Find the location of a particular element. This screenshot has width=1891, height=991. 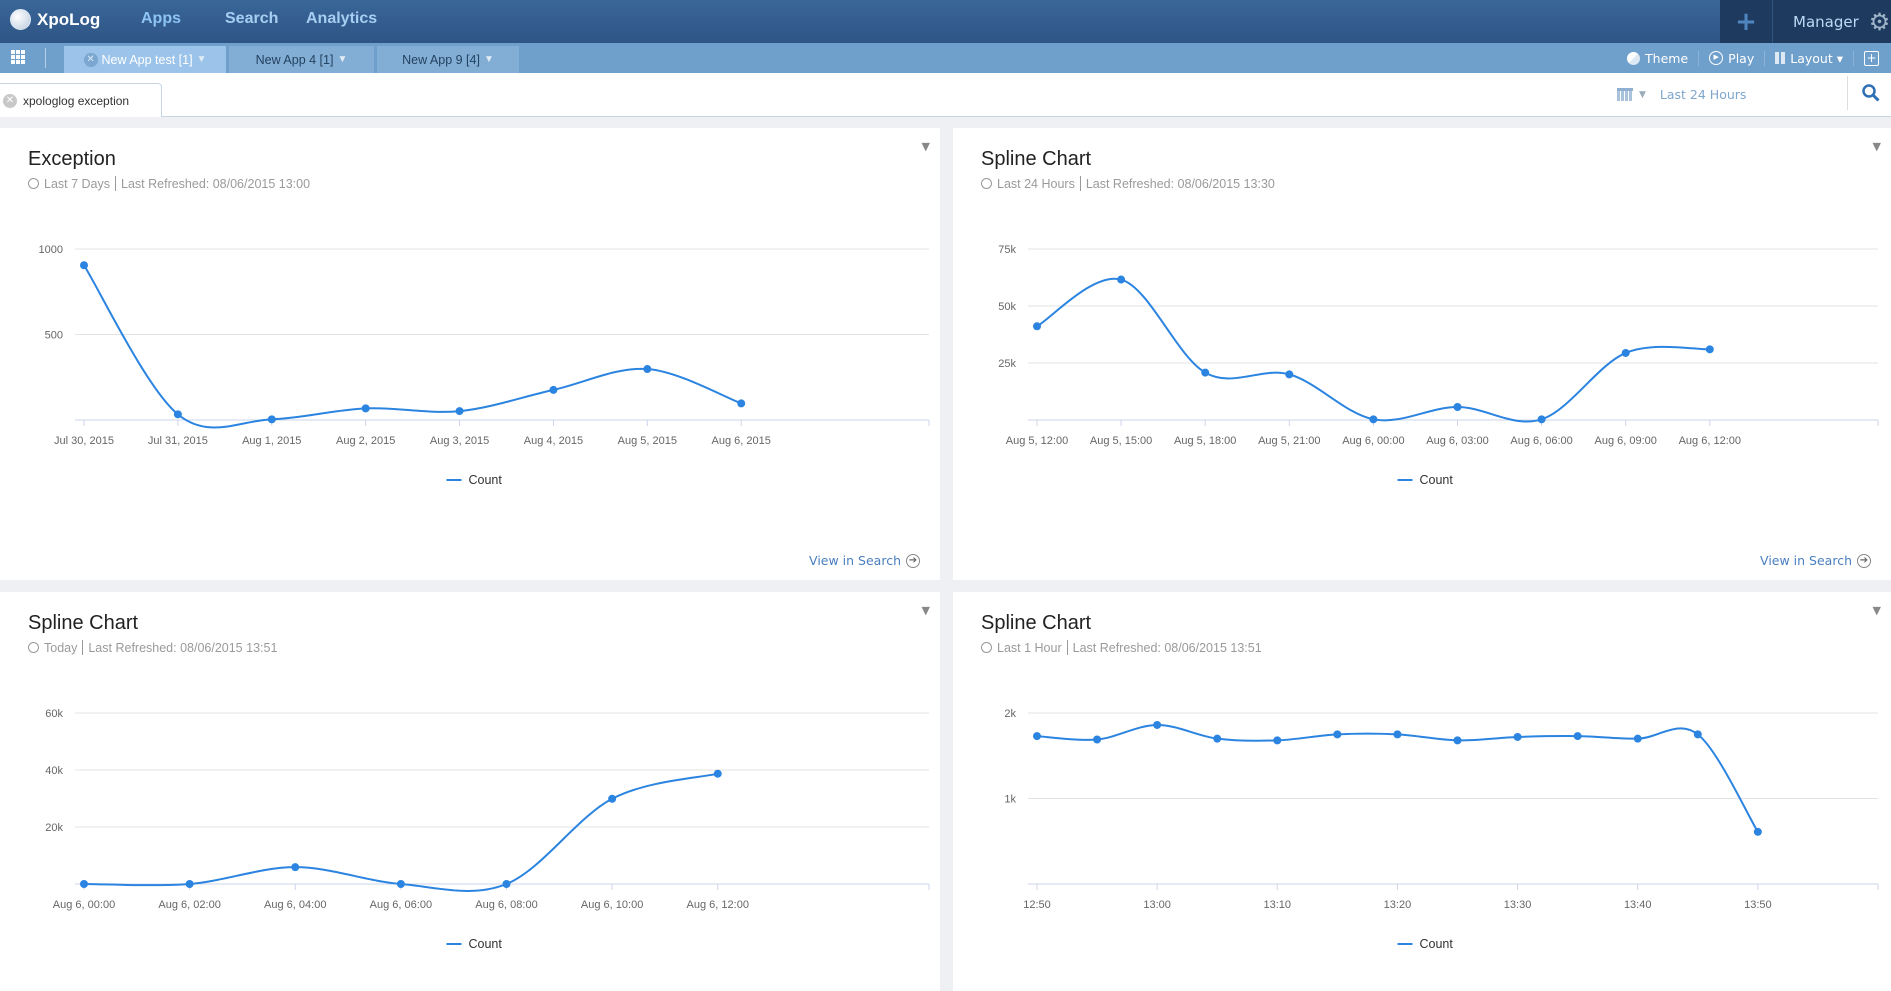

app-grid-icon is located at coordinates (18, 57).